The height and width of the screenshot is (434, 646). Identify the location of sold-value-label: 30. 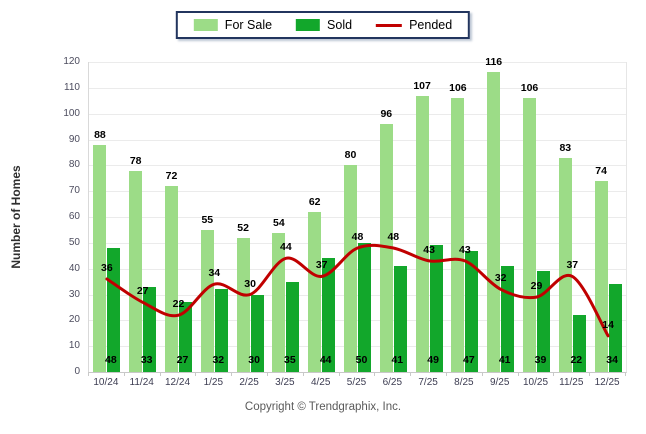
(254, 360).